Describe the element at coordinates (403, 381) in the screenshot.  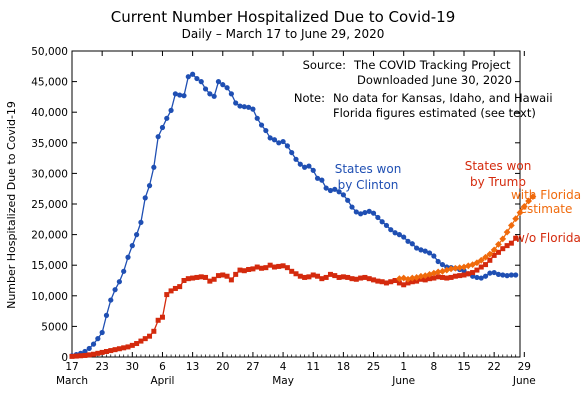
I see `x-month-label: June` at that location.